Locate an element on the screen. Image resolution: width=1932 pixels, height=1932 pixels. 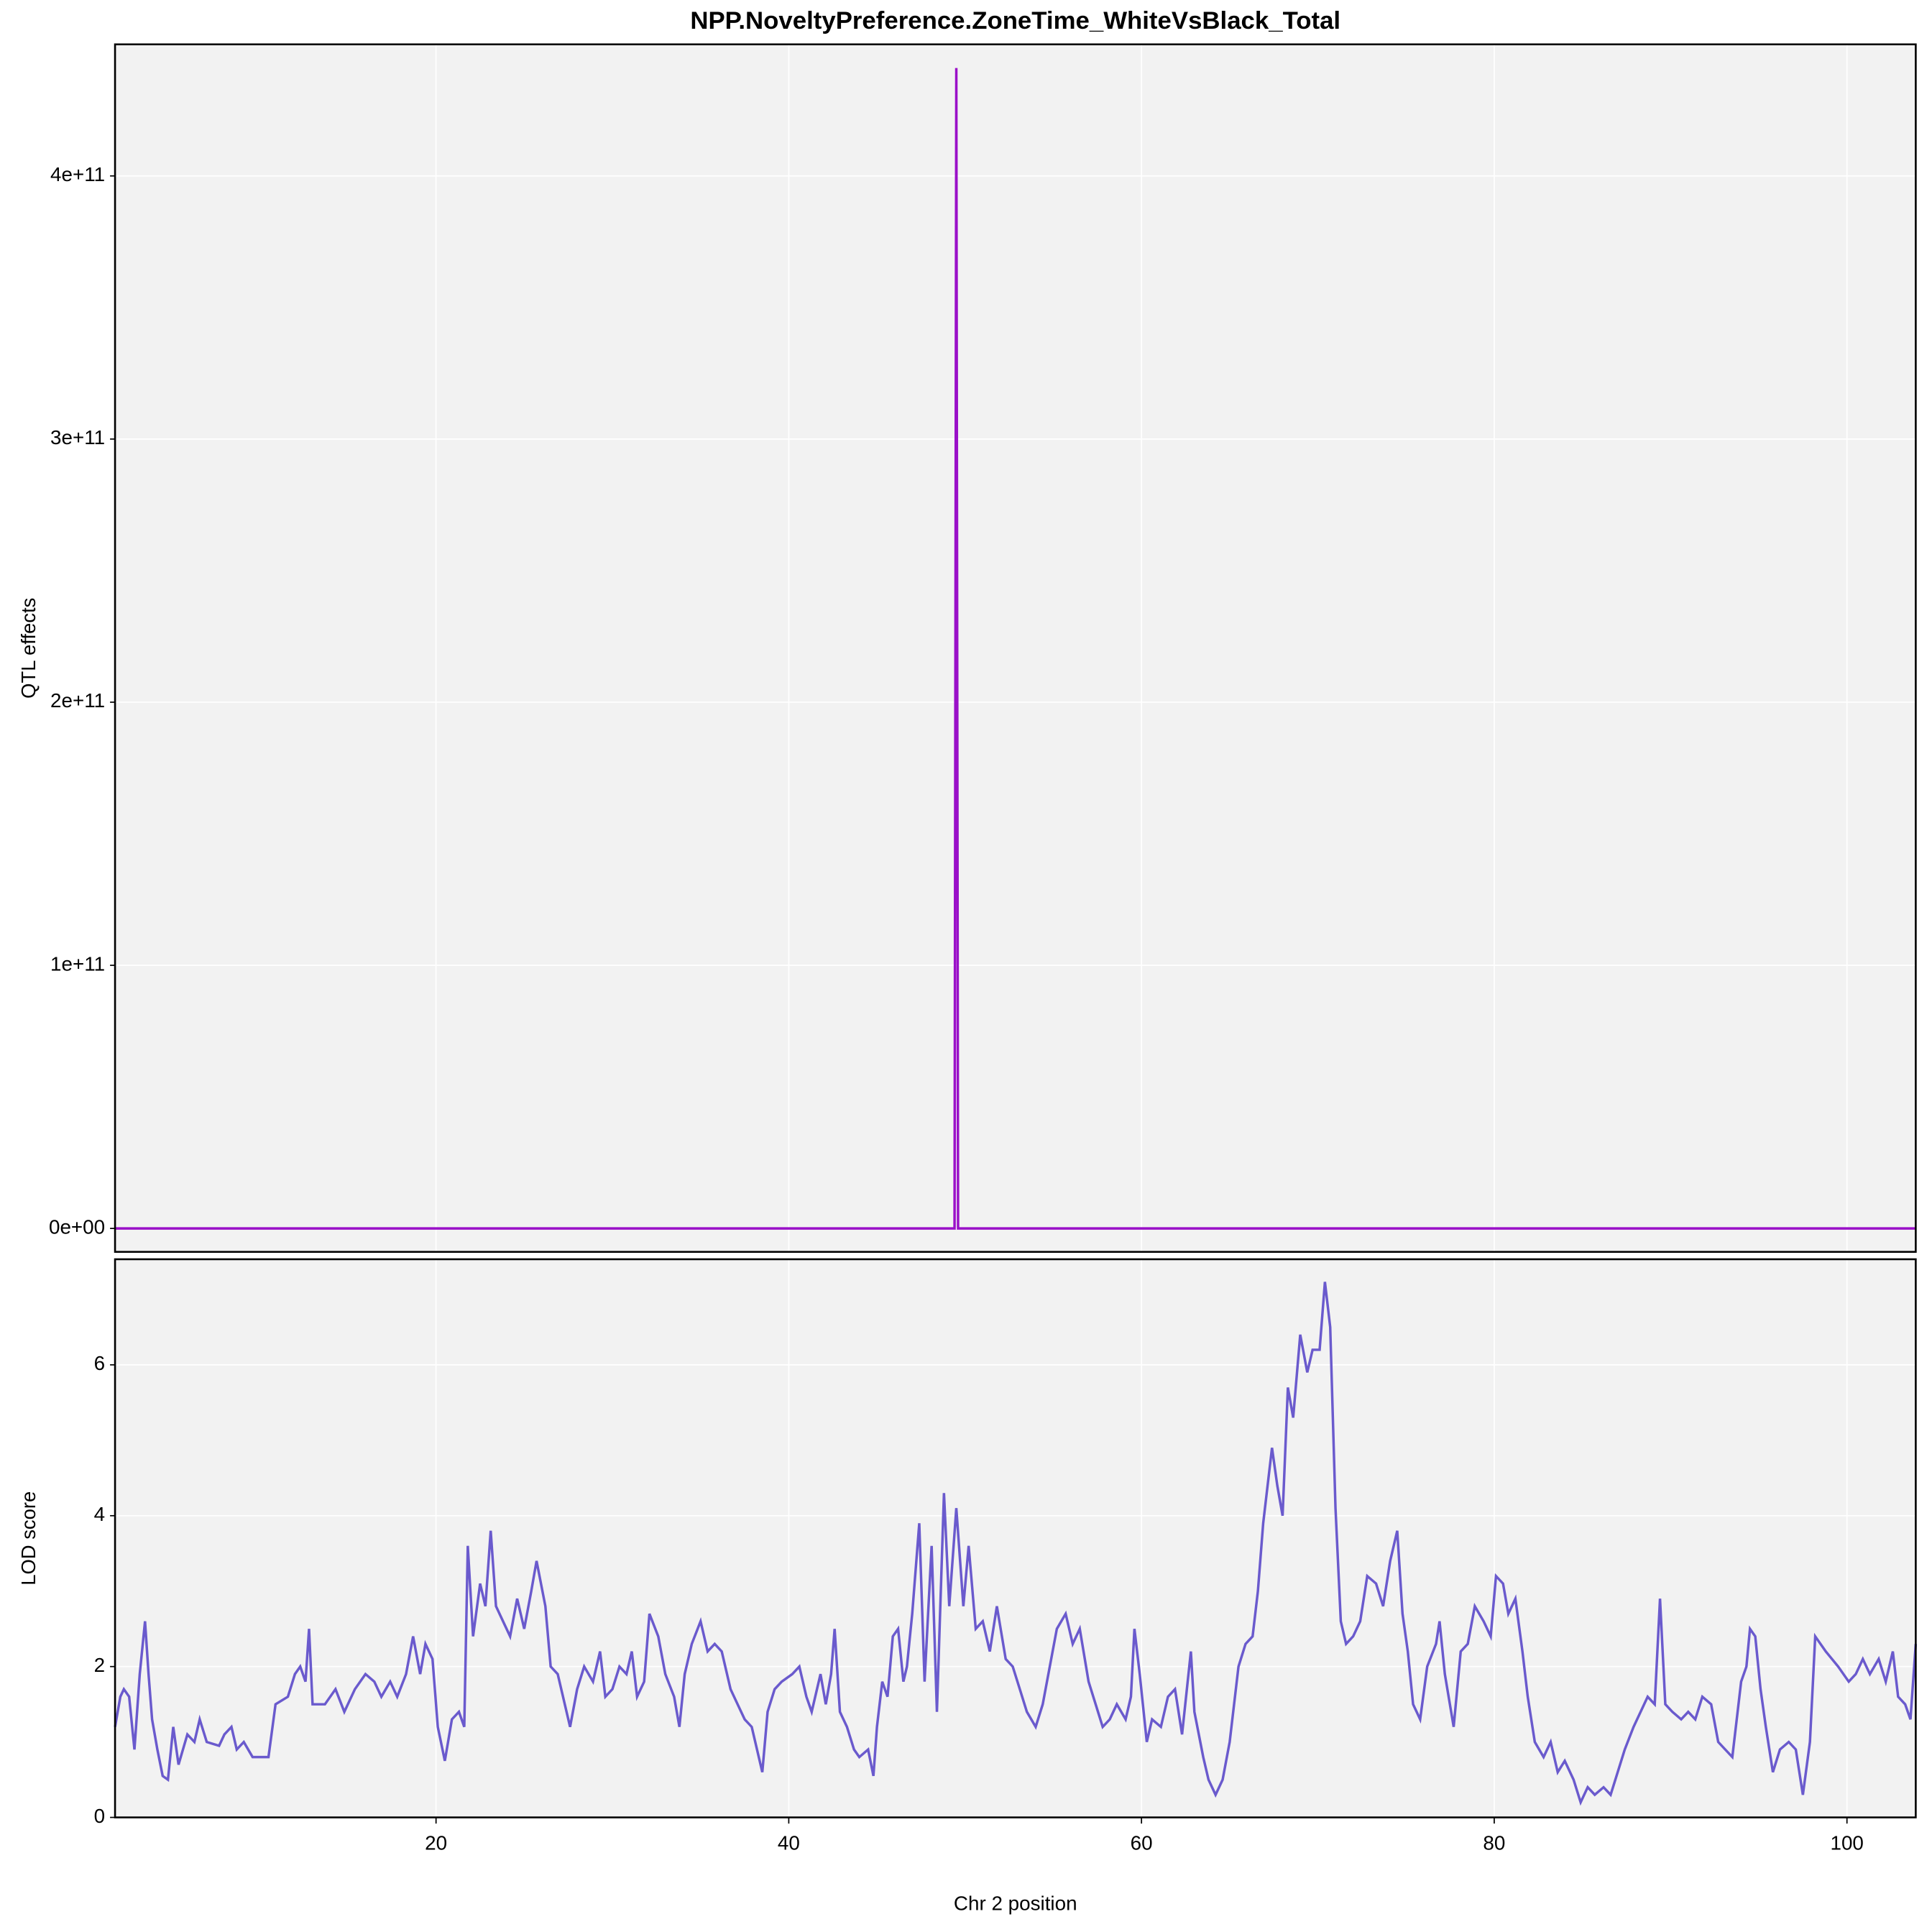
y-tick-label: 0e+00 is located at coordinates (77, 1227).